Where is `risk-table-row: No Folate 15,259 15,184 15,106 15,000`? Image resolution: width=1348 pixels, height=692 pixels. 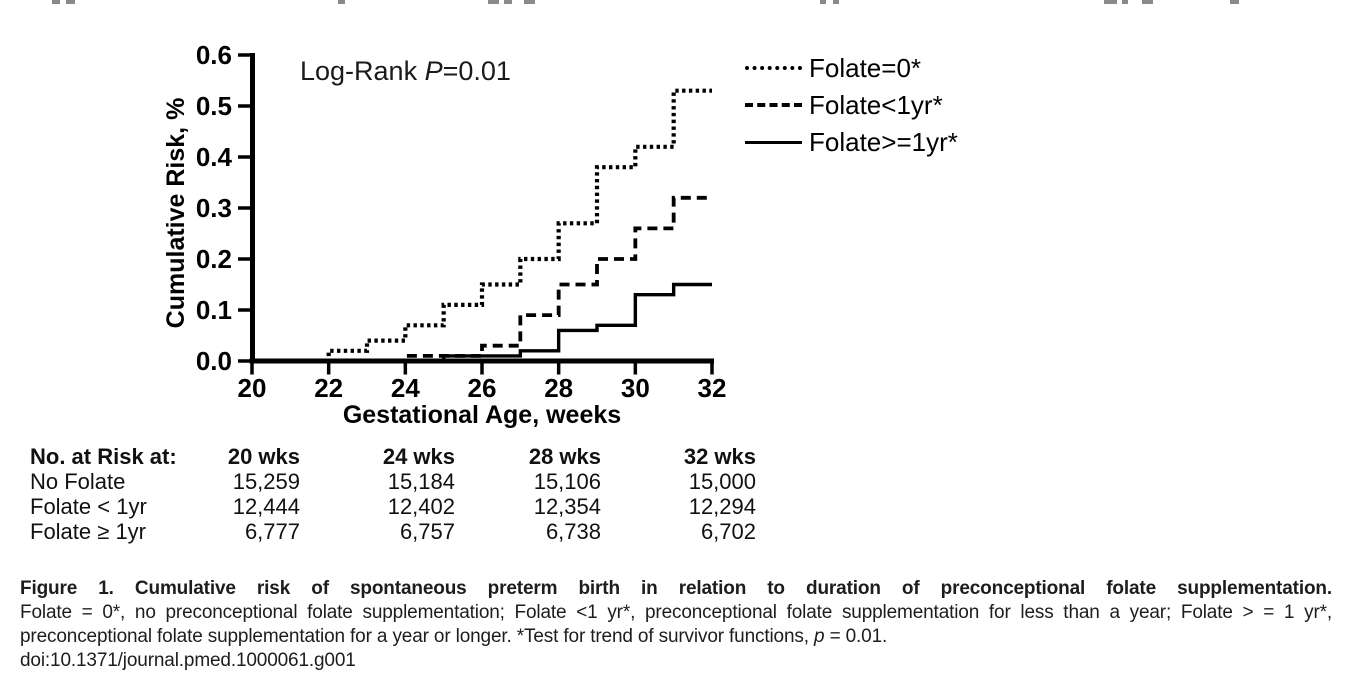
risk-table-row: No Folate 15,259 15,184 15,106 15,000 is located at coordinates (393, 481).